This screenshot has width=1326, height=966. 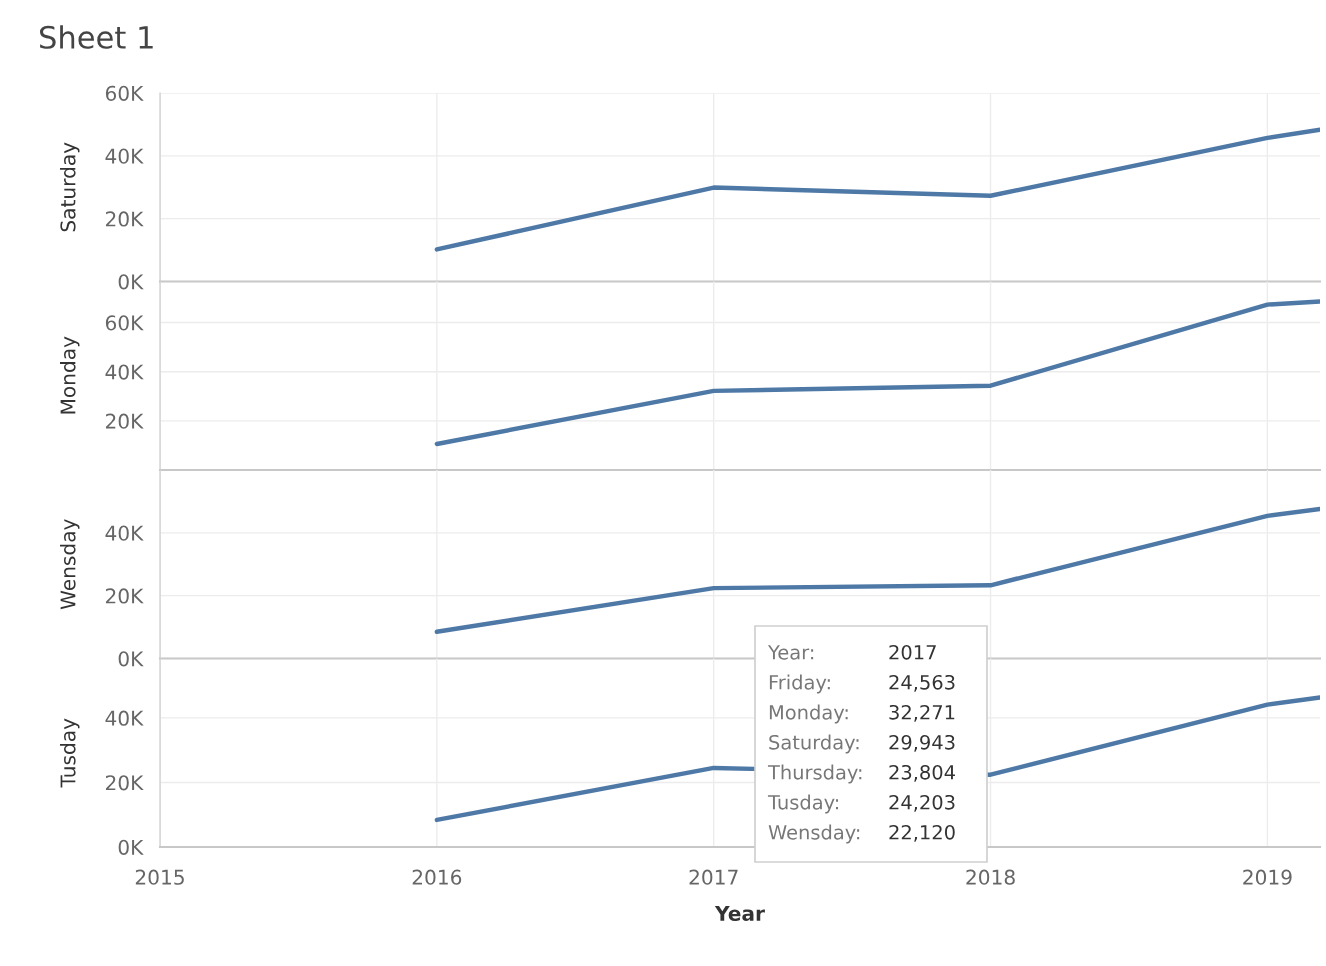 What do you see at coordinates (922, 773) in the screenshot?
I see `annotation: 23,804` at bounding box center [922, 773].